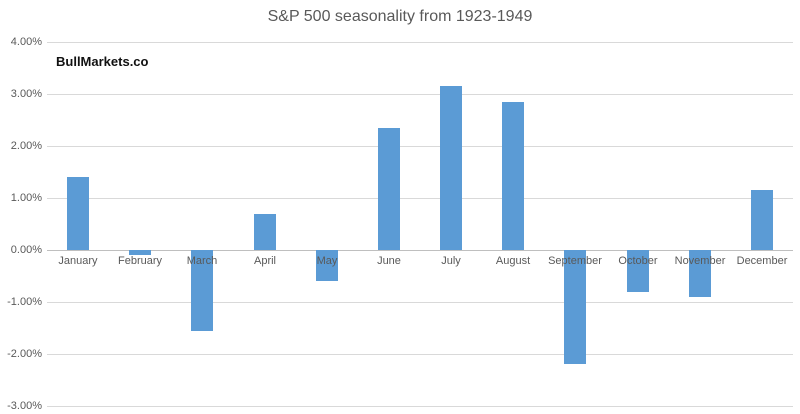 This screenshot has height=414, width=800. Describe the element at coordinates (451, 168) in the screenshot. I see `bar-july` at that location.